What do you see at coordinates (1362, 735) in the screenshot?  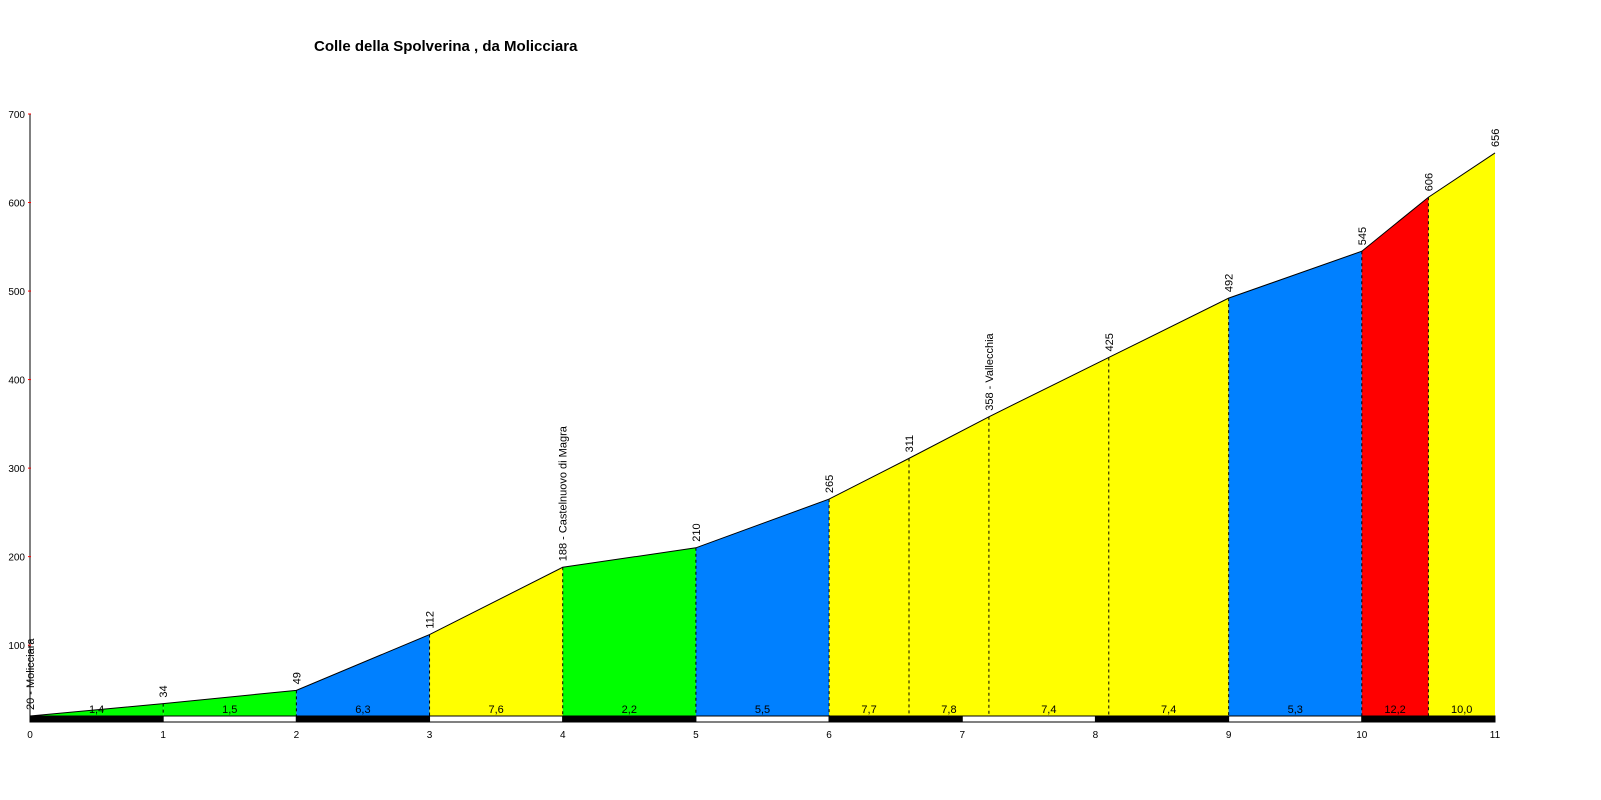 I see `x-tick-label: 10` at bounding box center [1362, 735].